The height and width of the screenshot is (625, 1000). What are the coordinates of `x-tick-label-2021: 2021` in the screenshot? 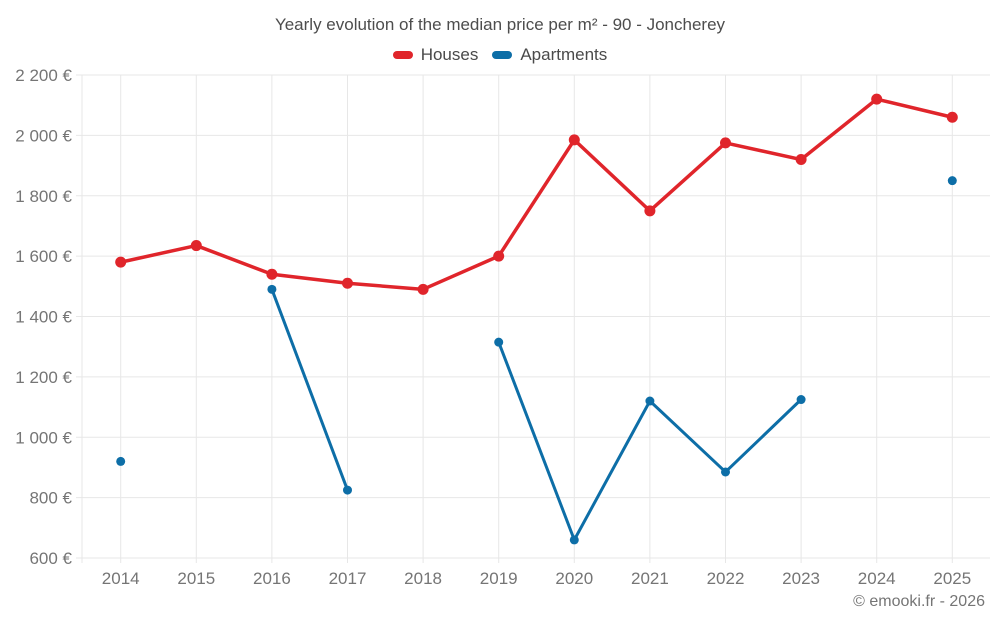 It's located at (650, 578).